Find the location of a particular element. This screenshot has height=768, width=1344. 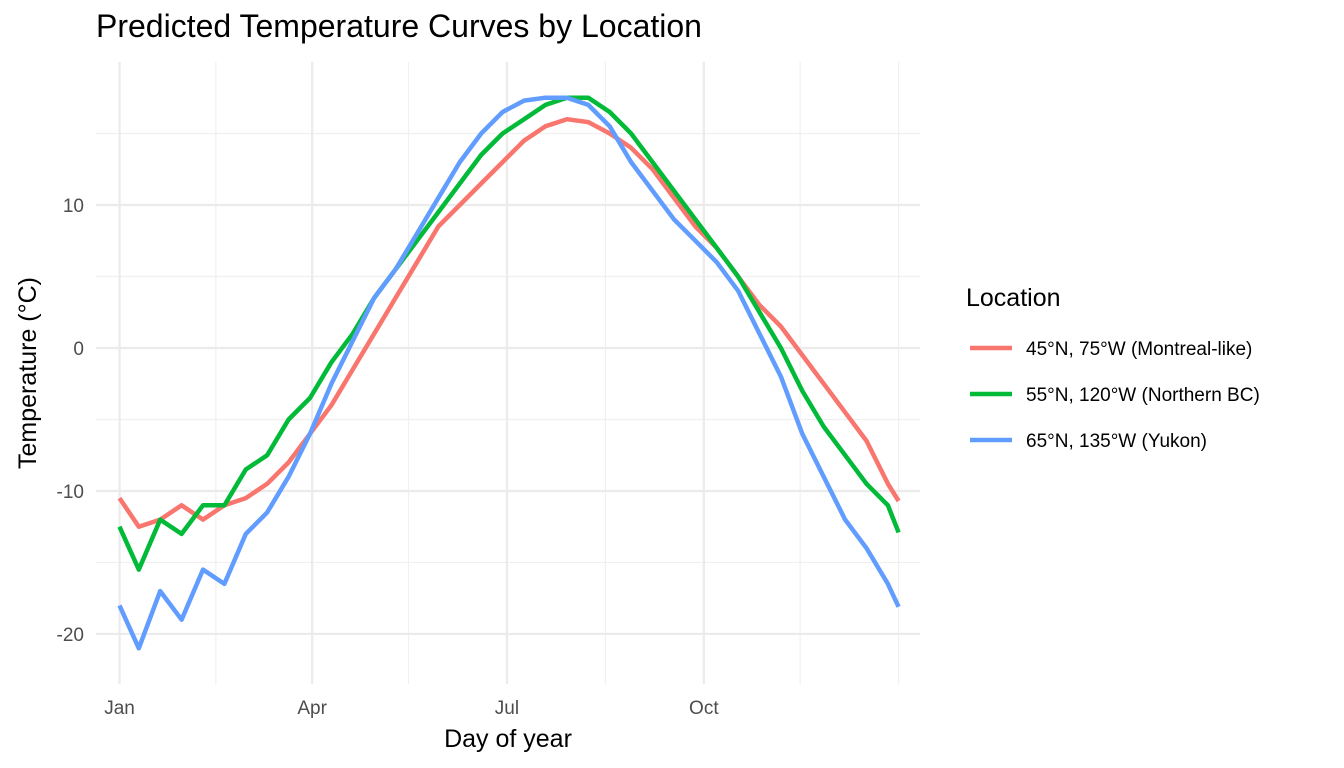

x-tick-label: Oct is located at coordinates (704, 708).